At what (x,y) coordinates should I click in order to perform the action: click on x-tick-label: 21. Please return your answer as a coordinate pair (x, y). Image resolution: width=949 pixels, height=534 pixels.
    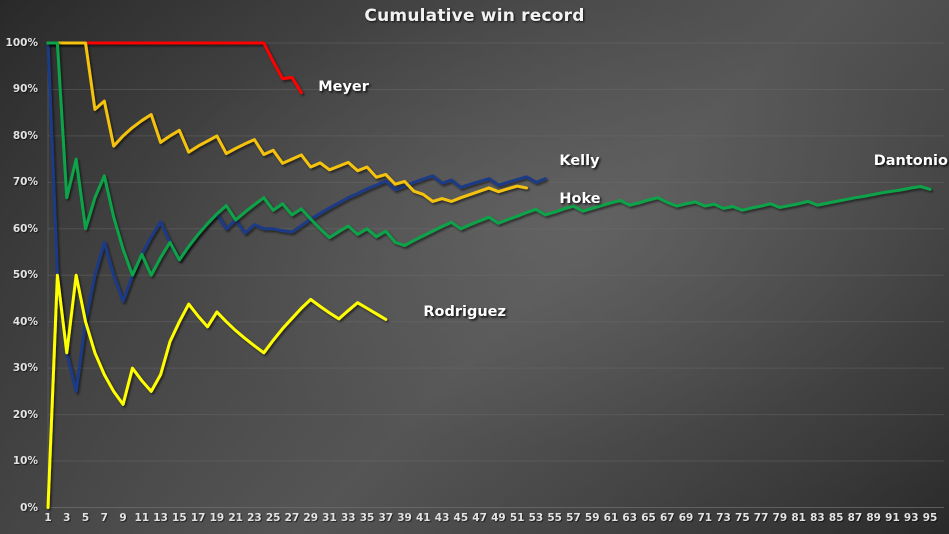
    Looking at the image, I should click on (235, 518).